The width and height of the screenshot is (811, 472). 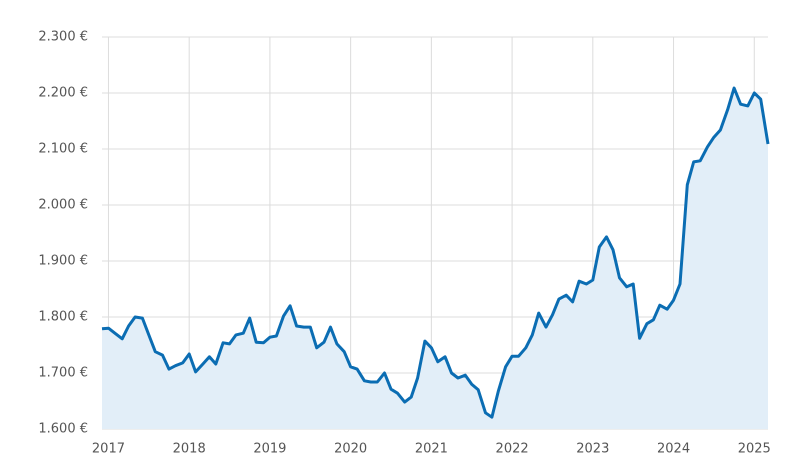 I want to click on x-tick-label: 2023, so click(x=592, y=449).